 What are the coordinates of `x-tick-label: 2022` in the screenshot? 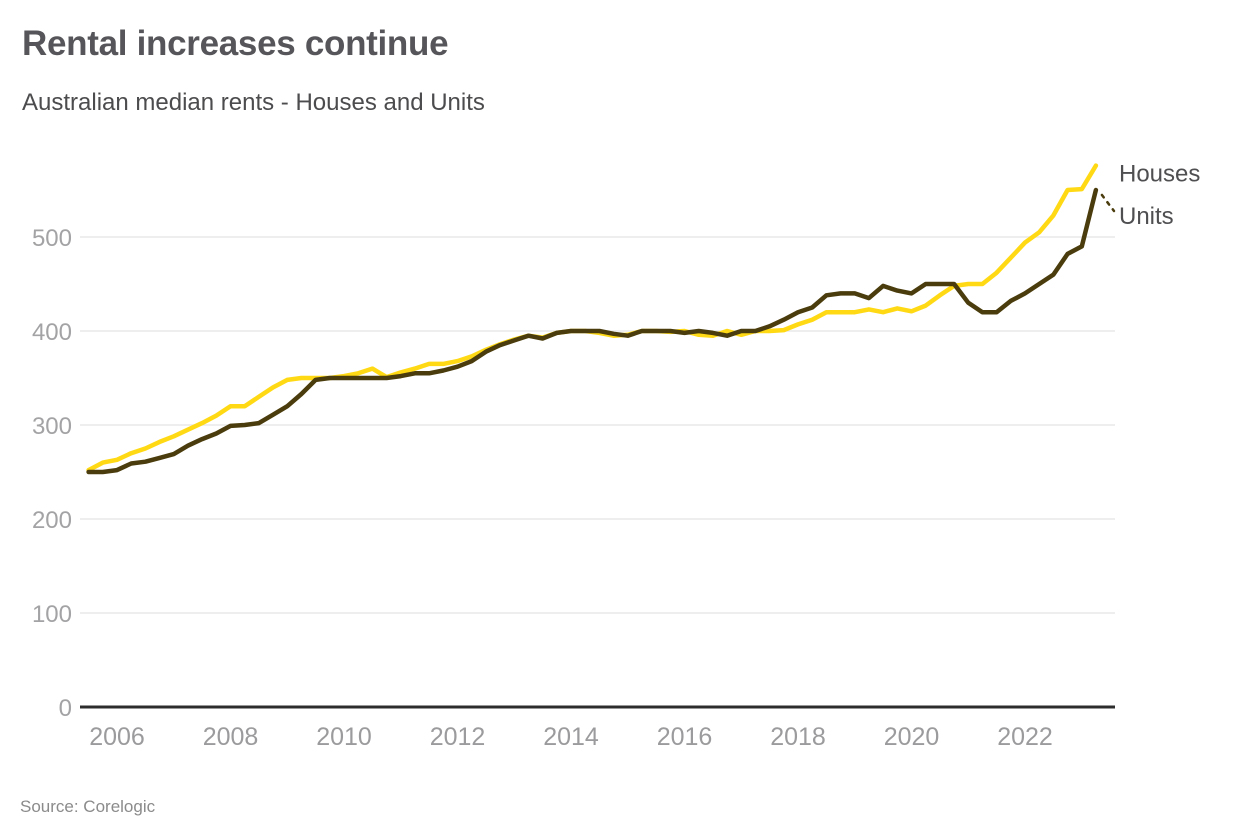 It's located at (1025, 737).